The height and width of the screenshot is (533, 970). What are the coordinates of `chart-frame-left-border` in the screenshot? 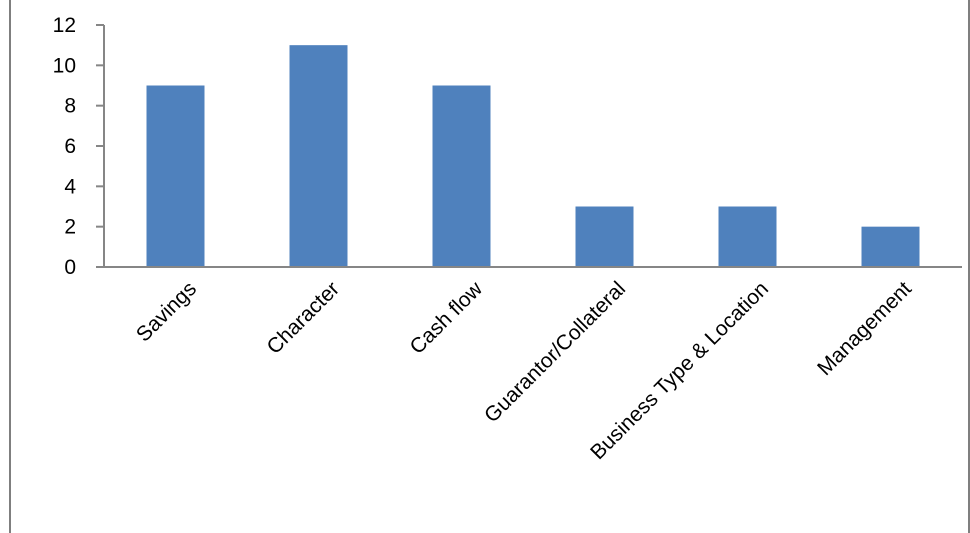 It's located at (10, 266).